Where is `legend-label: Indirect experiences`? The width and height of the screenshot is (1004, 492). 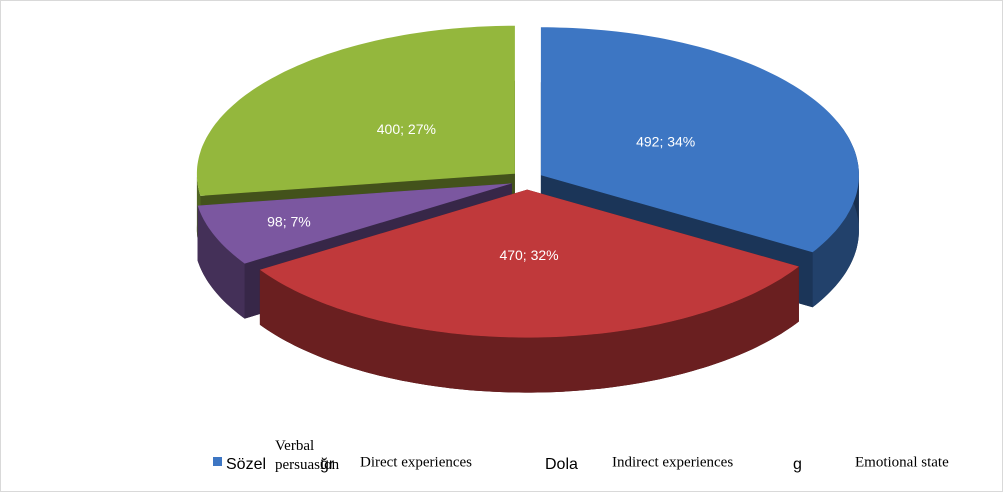 legend-label: Indirect experiences is located at coordinates (672, 462).